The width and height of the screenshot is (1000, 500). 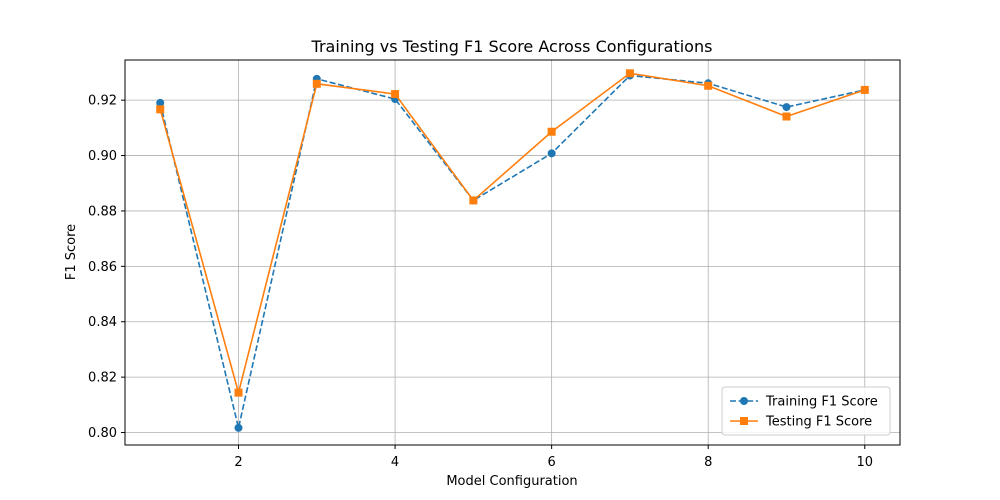 I want to click on y-tick-label: 0.88, so click(x=102, y=211).